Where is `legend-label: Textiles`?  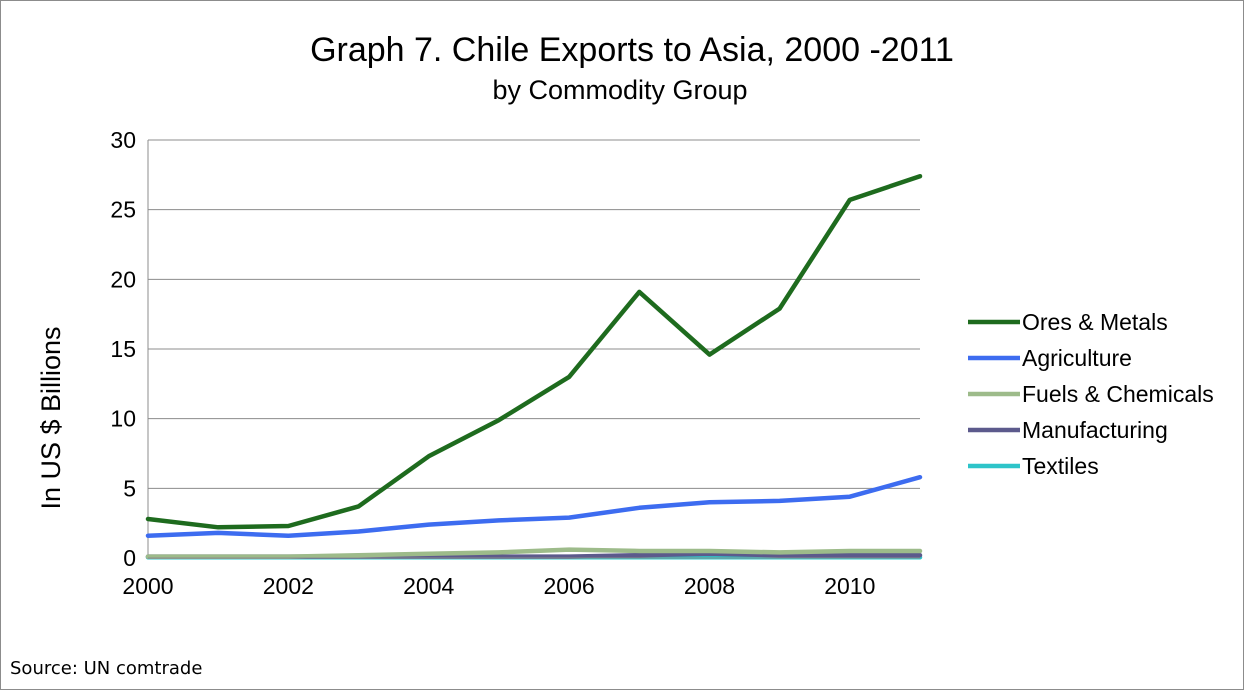 legend-label: Textiles is located at coordinates (1060, 466).